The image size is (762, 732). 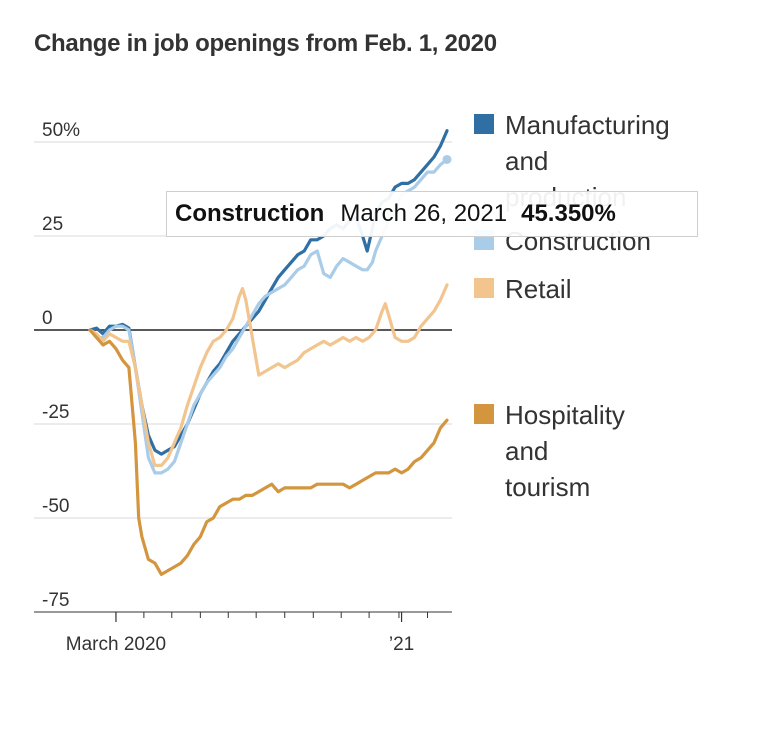 I want to click on legend-label: Hospitality, so click(x=565, y=415).